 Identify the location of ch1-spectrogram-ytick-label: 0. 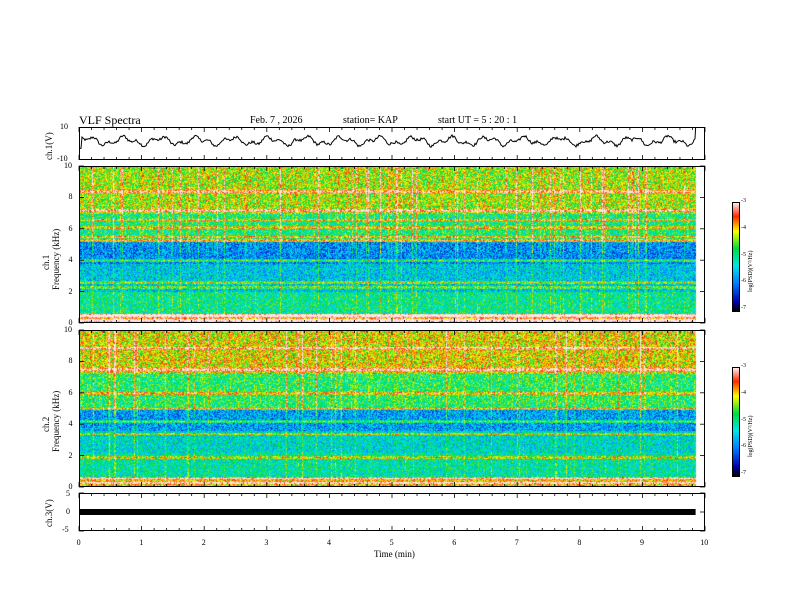
(70, 322).